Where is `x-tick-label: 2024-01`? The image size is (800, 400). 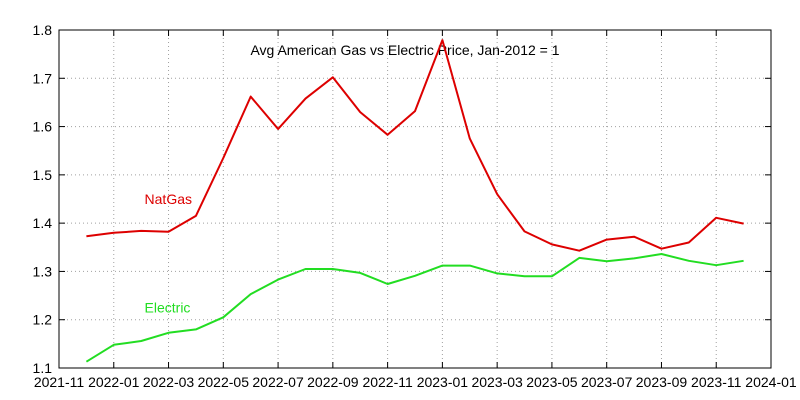
x-tick-label: 2024-01 is located at coordinates (771, 382).